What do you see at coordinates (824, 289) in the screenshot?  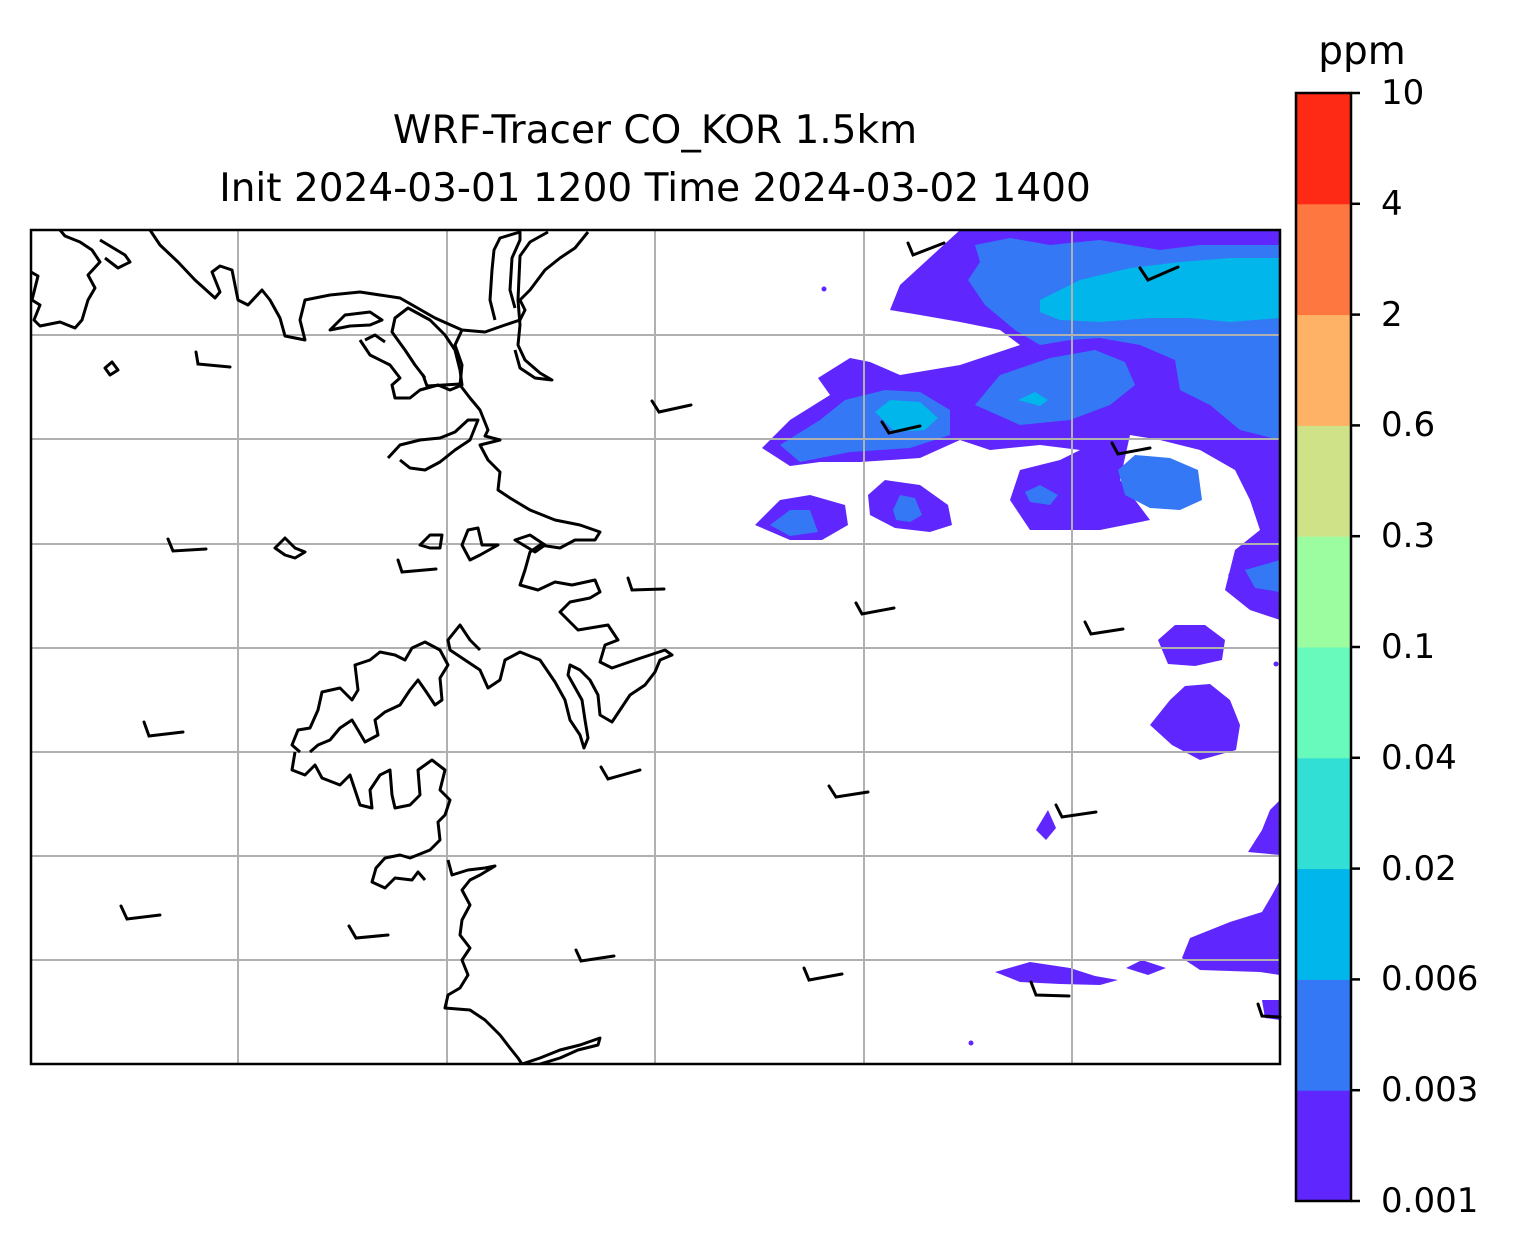 I see `co-contour-0.001-dot1` at bounding box center [824, 289].